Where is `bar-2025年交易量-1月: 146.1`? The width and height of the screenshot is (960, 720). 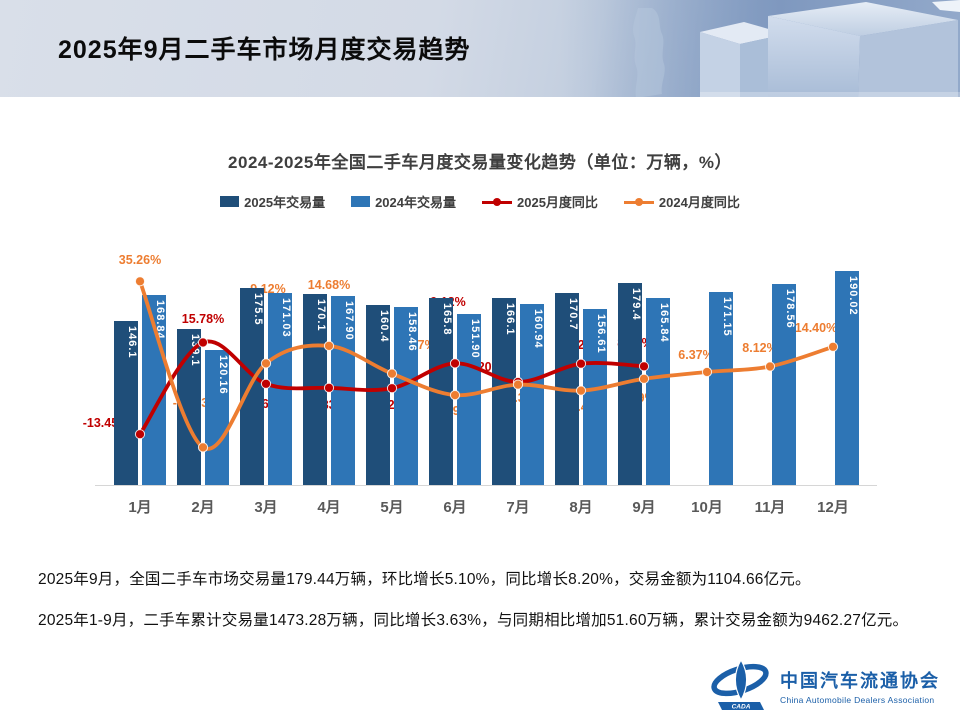 bar-2025年交易量-1月: 146.1 is located at coordinates (126, 402).